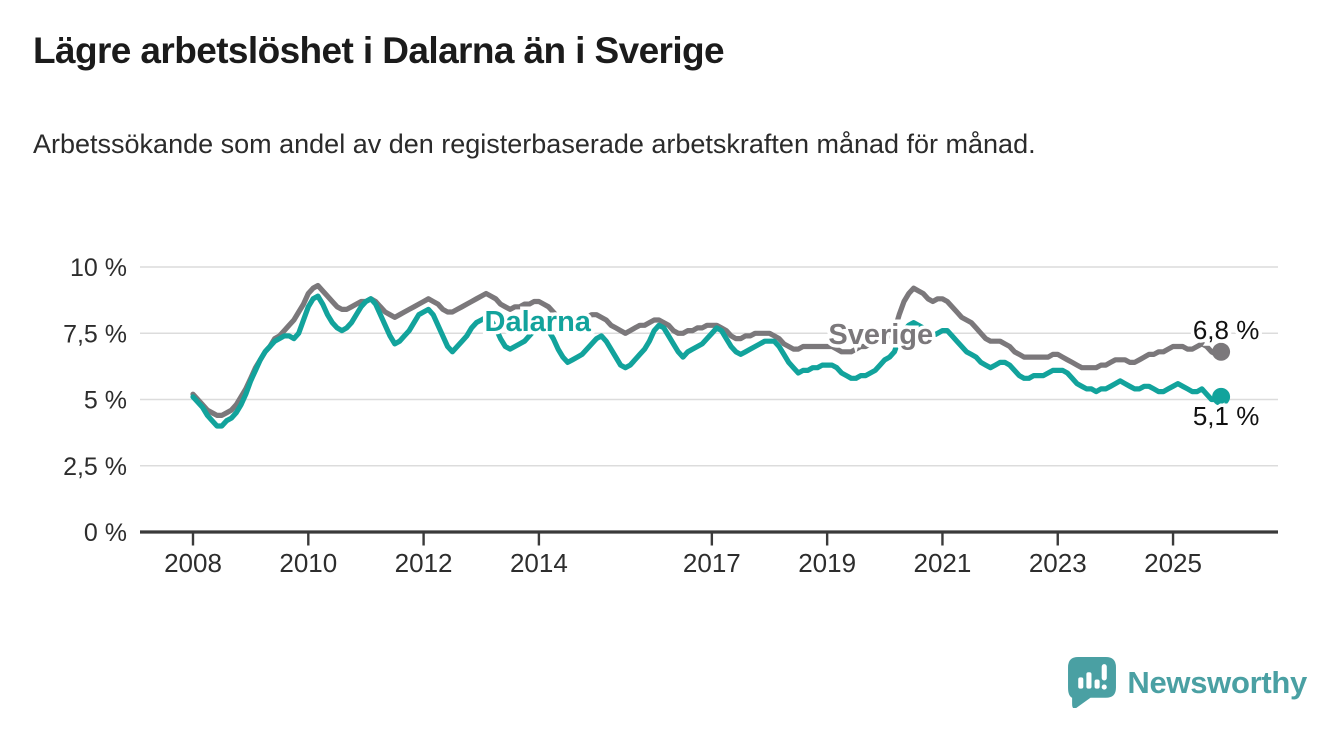  Describe the element at coordinates (1173, 563) in the screenshot. I see `x-axis-tick-label: 2025` at that location.